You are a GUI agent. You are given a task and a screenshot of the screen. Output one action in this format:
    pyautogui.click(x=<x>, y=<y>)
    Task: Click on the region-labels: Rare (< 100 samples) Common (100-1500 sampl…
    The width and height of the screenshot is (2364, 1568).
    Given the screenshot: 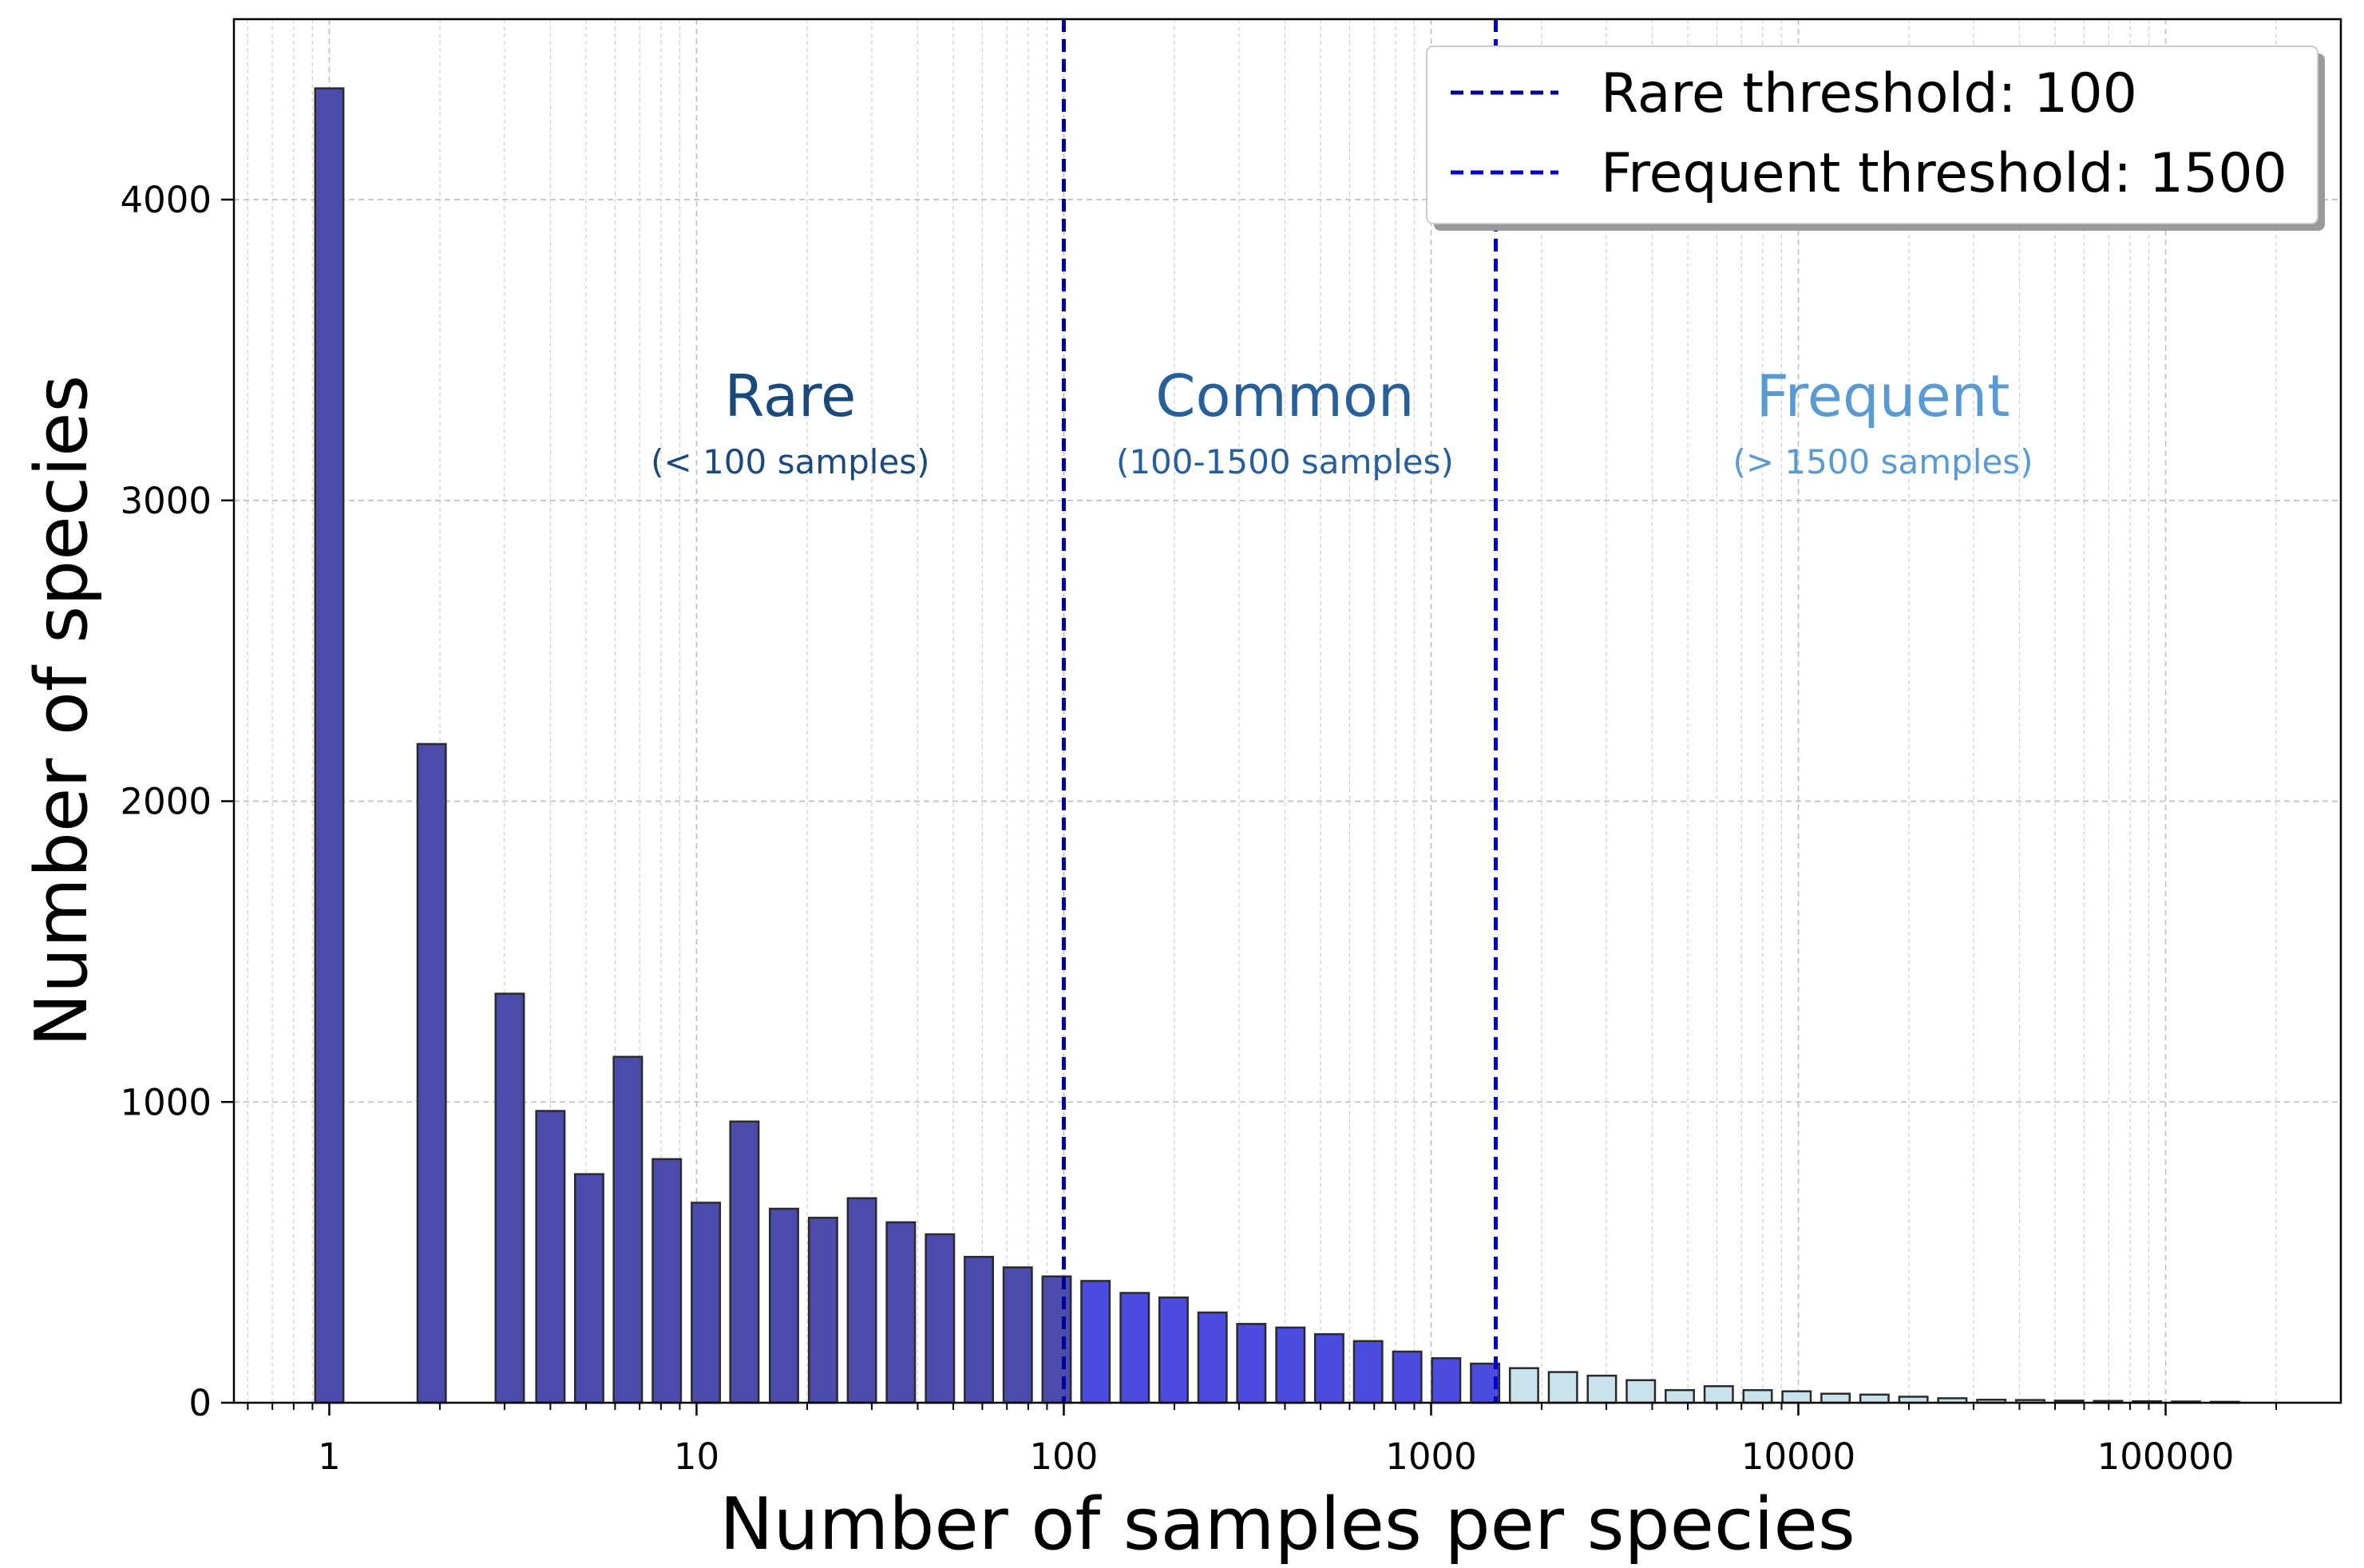 What is the action you would take?
    pyautogui.click(x=1342, y=422)
    